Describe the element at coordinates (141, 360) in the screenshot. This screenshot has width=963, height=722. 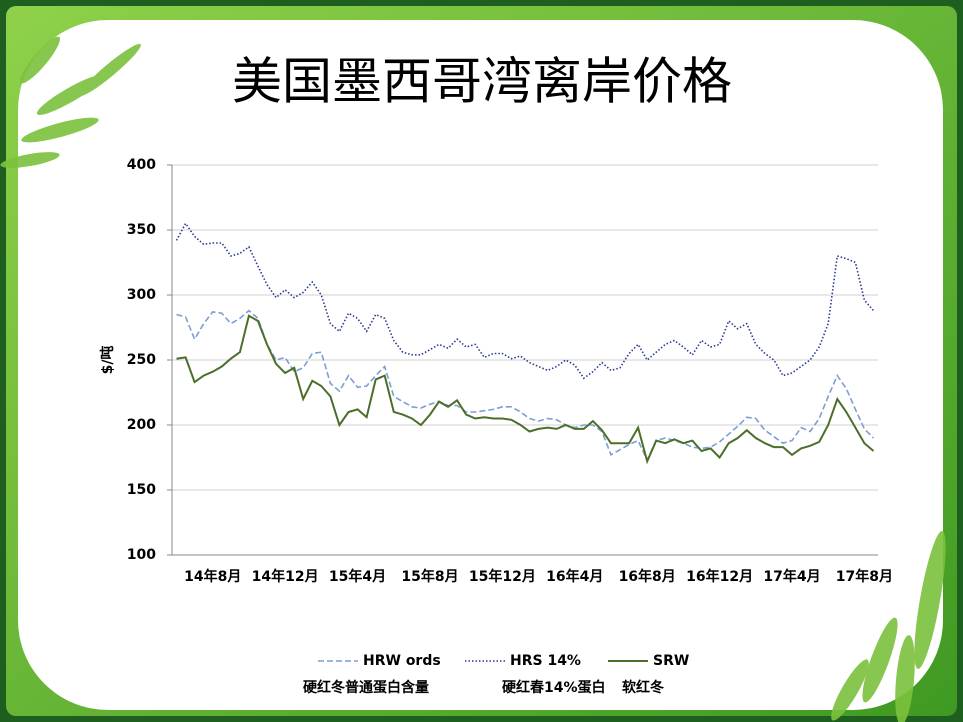
I see `y-tick-label: 250` at that location.